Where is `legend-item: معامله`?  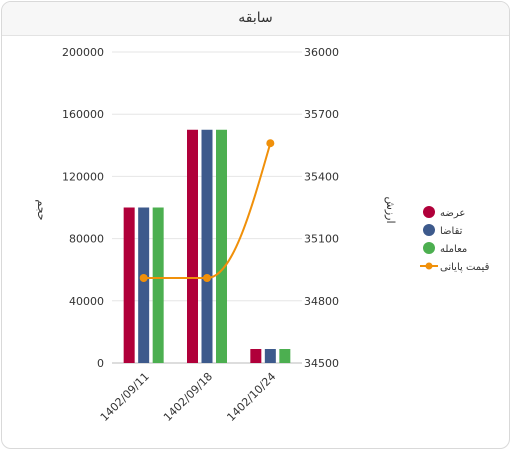 legend-item: معامله is located at coordinates (445, 248).